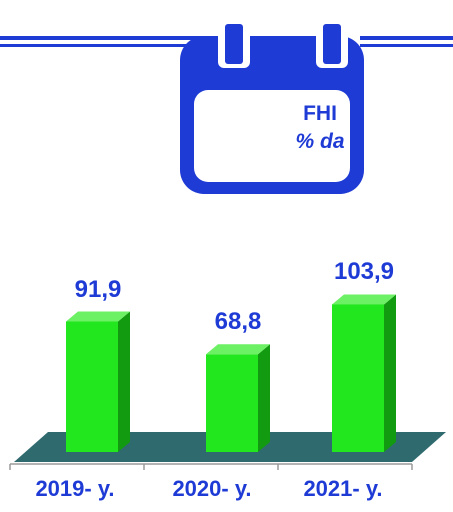  I want to click on bar-2019, so click(98, 381).